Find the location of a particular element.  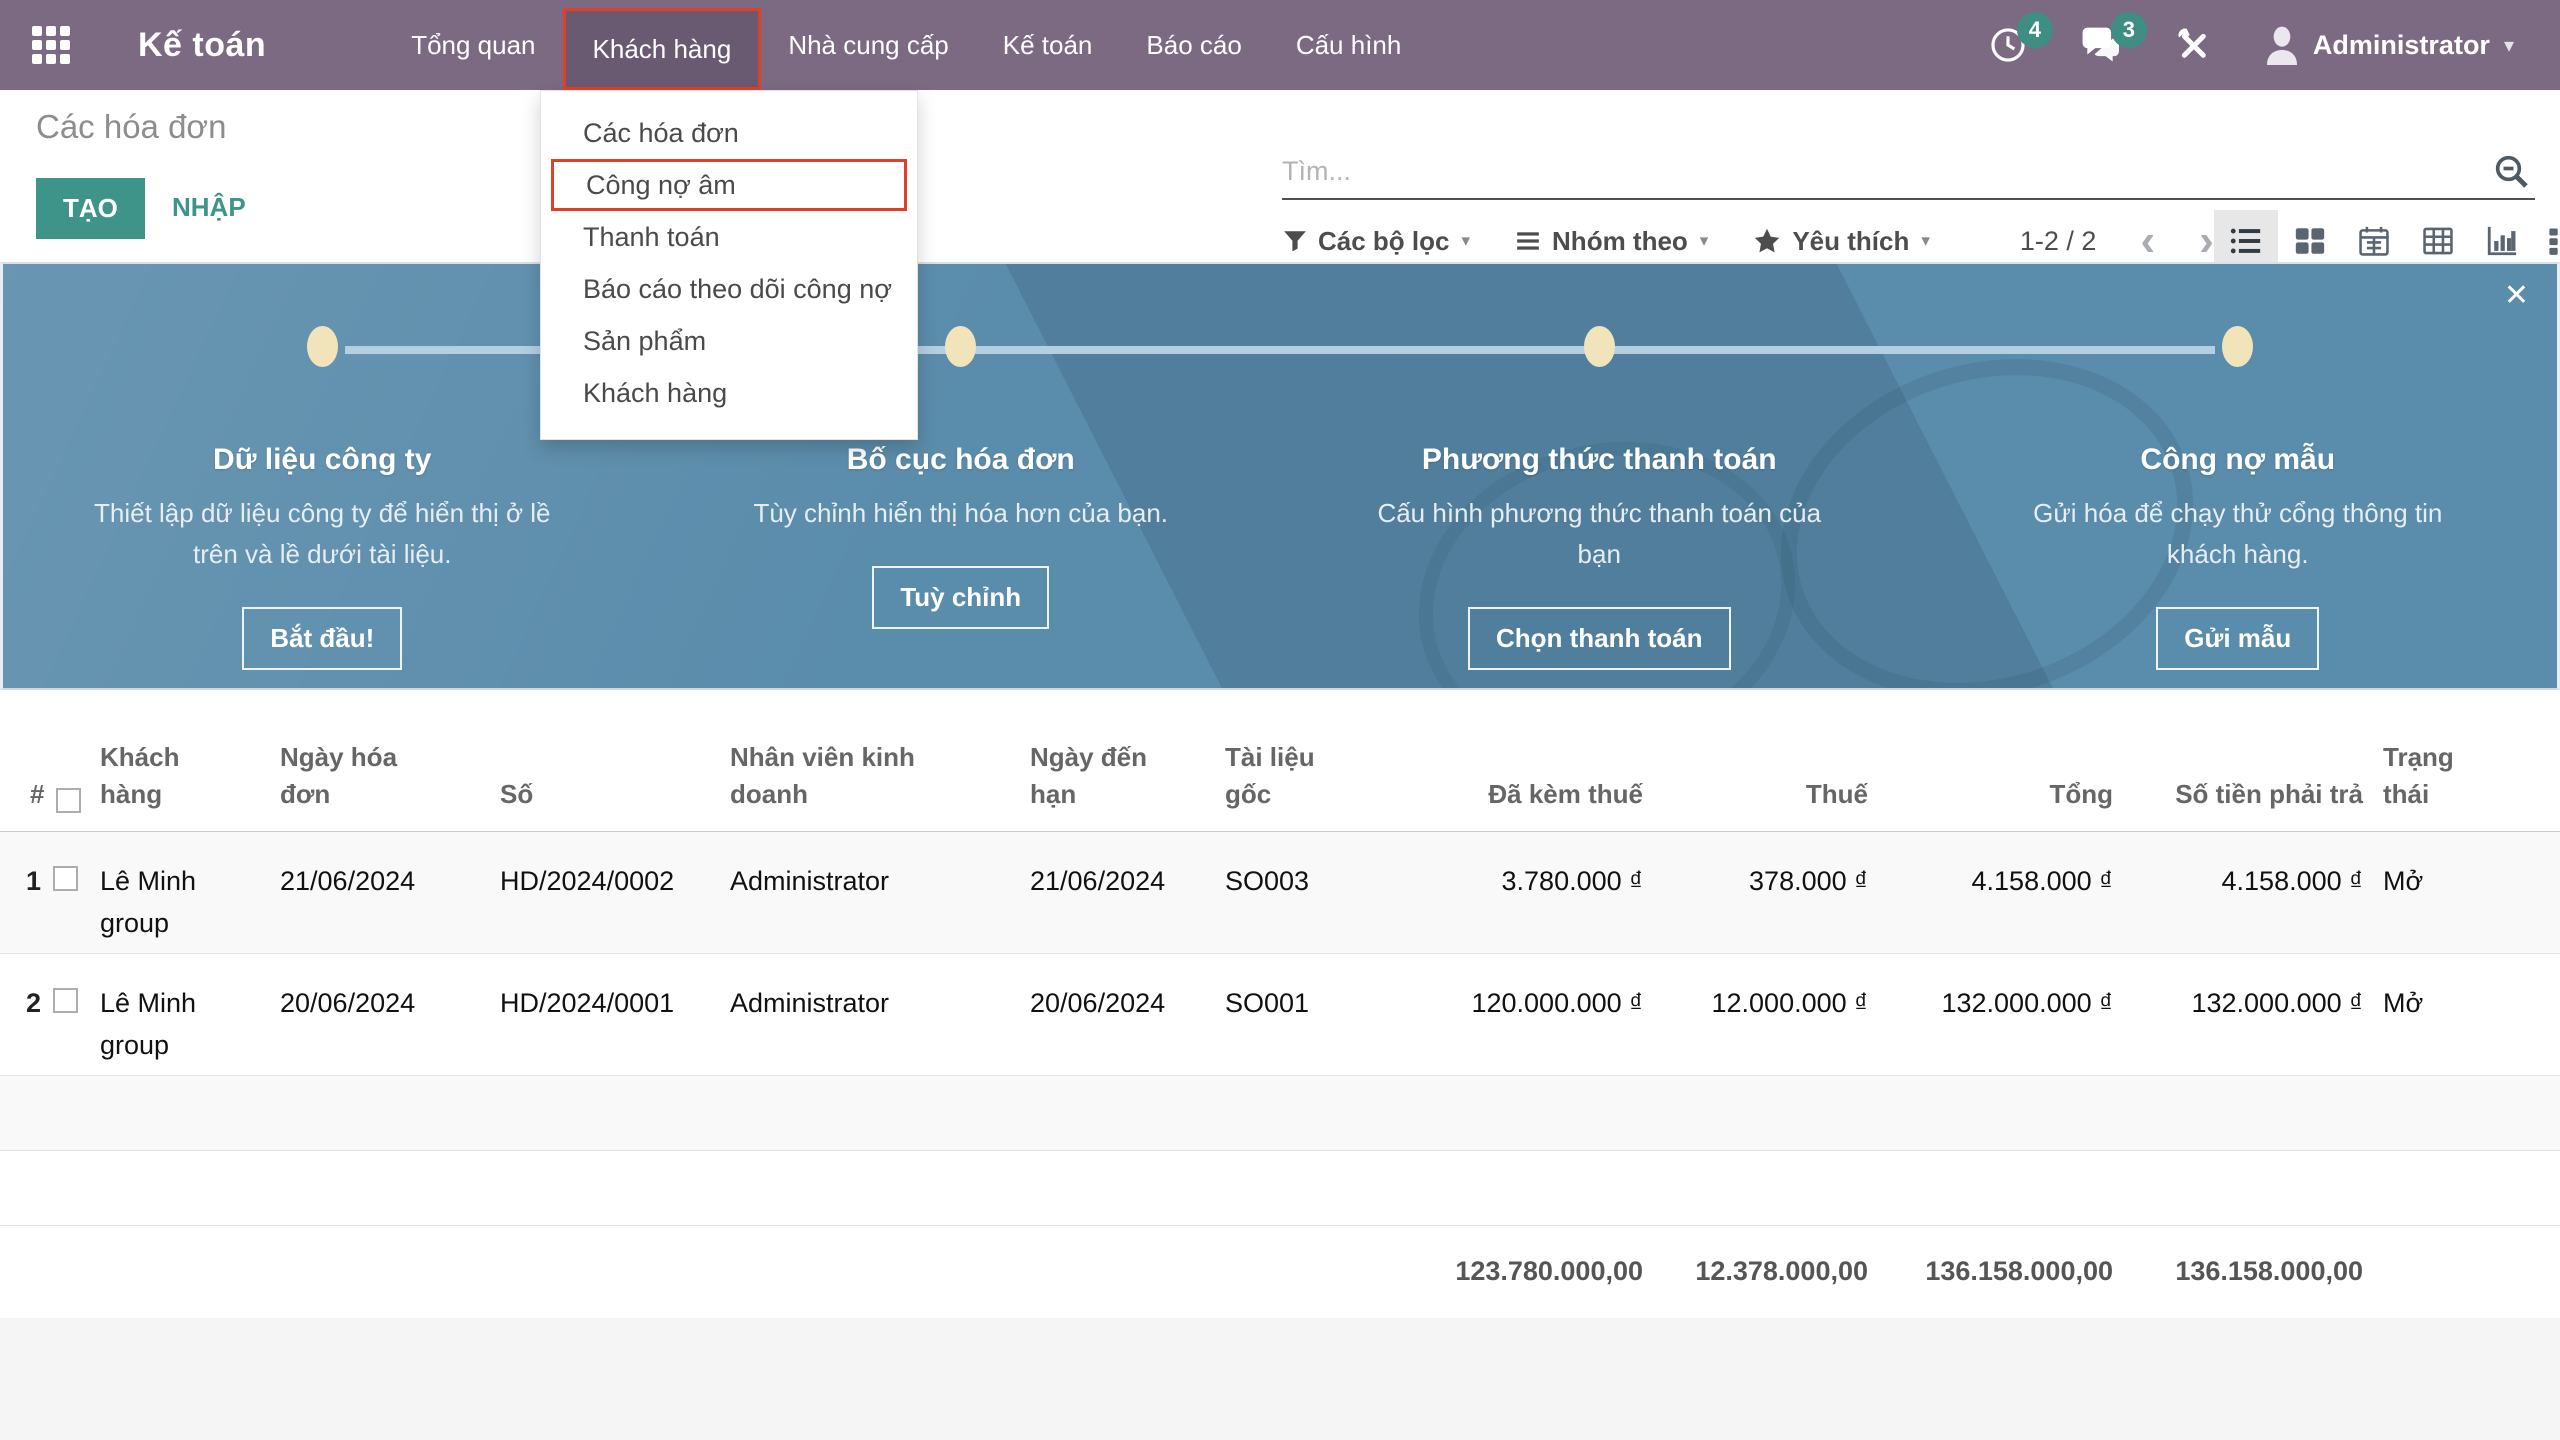

nav-item-overview: Tổng quan is located at coordinates (473, 44).